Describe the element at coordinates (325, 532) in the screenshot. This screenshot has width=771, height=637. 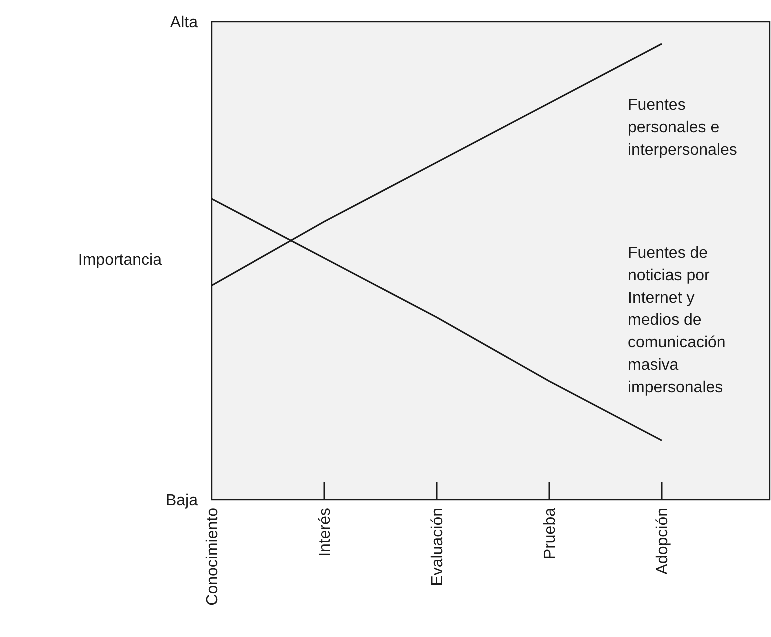
I see `x-tick-label: Interés` at that location.